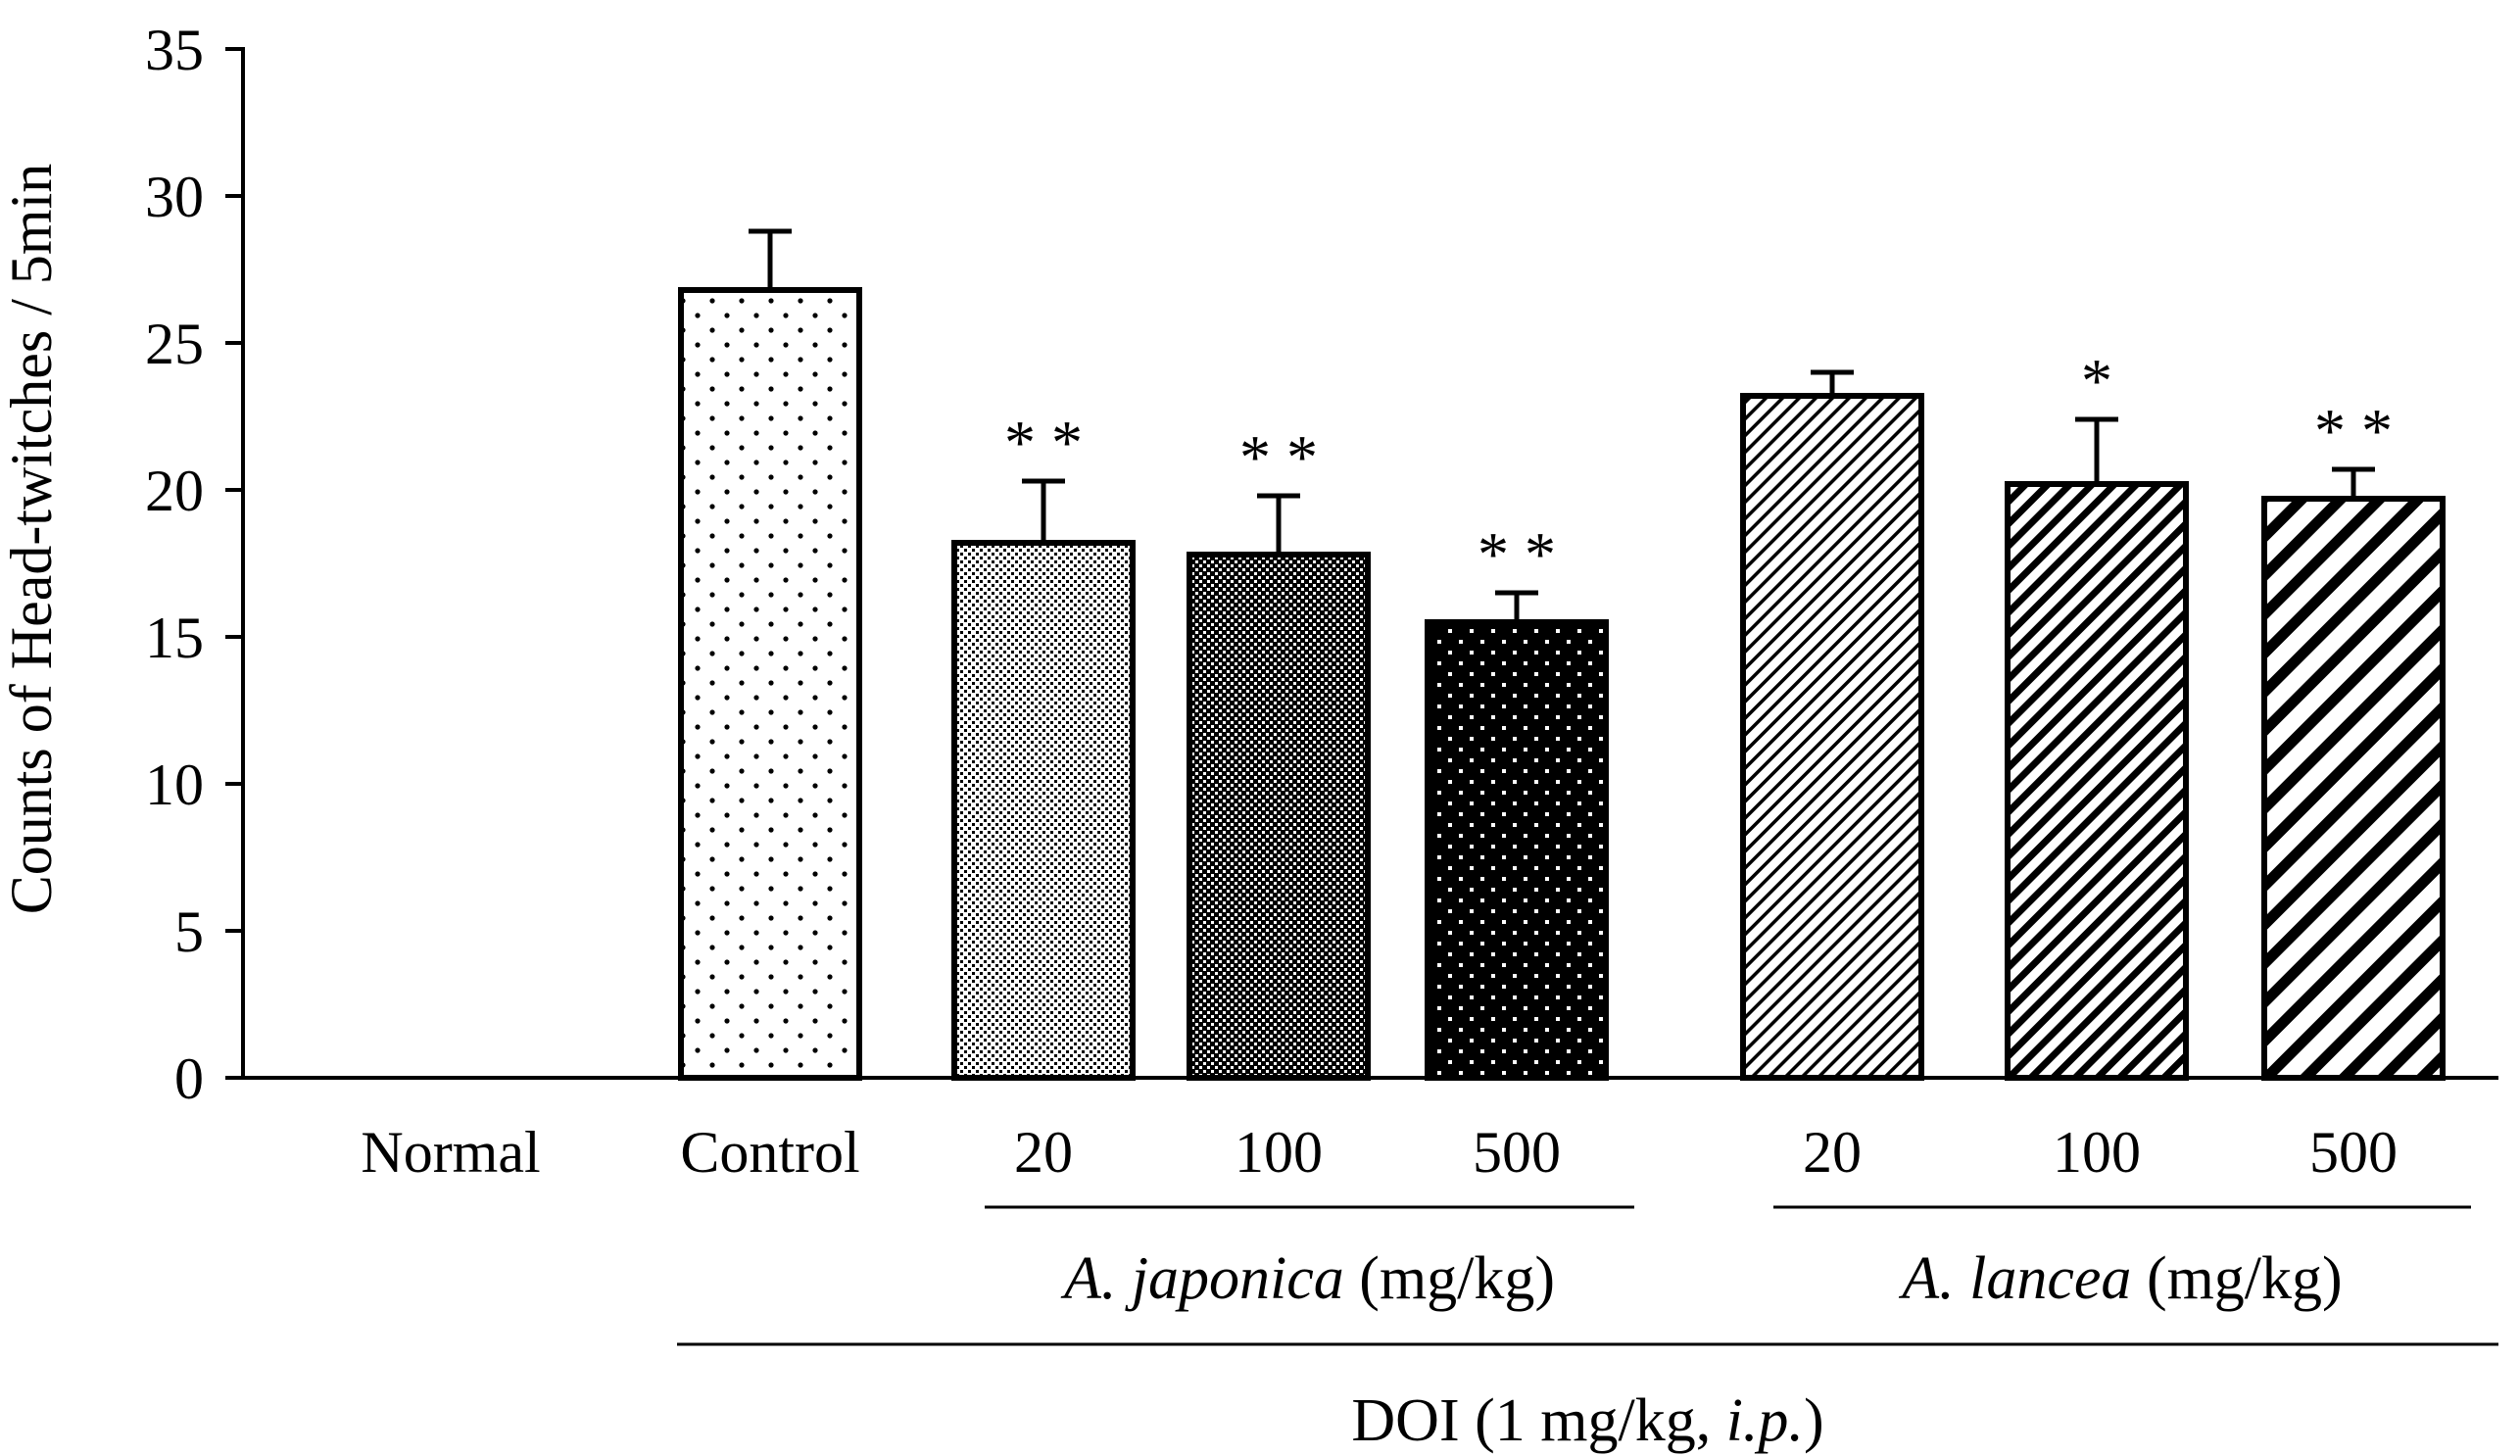 The width and height of the screenshot is (2520, 1456). I want to click on group-label-japonica-species: A. japonica, so click(1202, 1278).